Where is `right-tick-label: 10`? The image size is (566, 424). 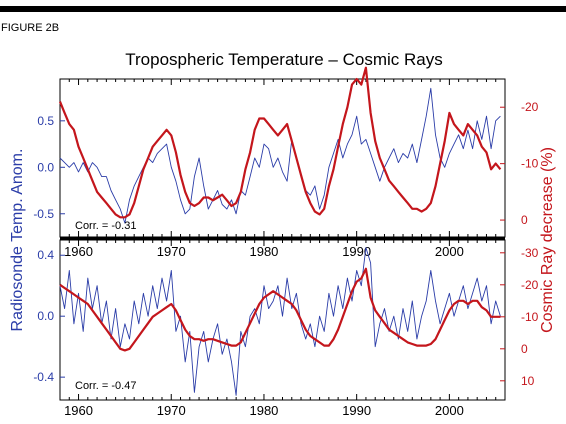 right-tick-label: 10 is located at coordinates (528, 381).